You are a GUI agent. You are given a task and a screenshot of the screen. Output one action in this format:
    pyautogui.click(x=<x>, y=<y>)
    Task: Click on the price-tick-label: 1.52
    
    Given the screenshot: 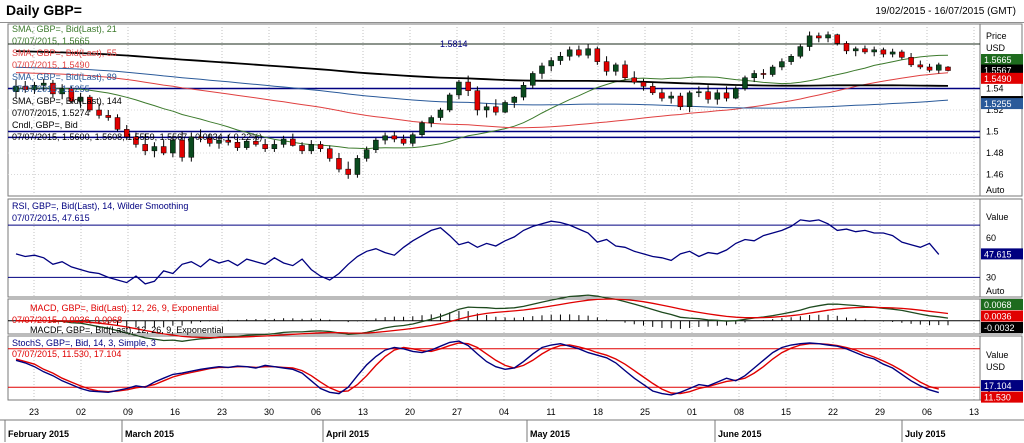 What is the action you would take?
    pyautogui.click(x=995, y=110)
    